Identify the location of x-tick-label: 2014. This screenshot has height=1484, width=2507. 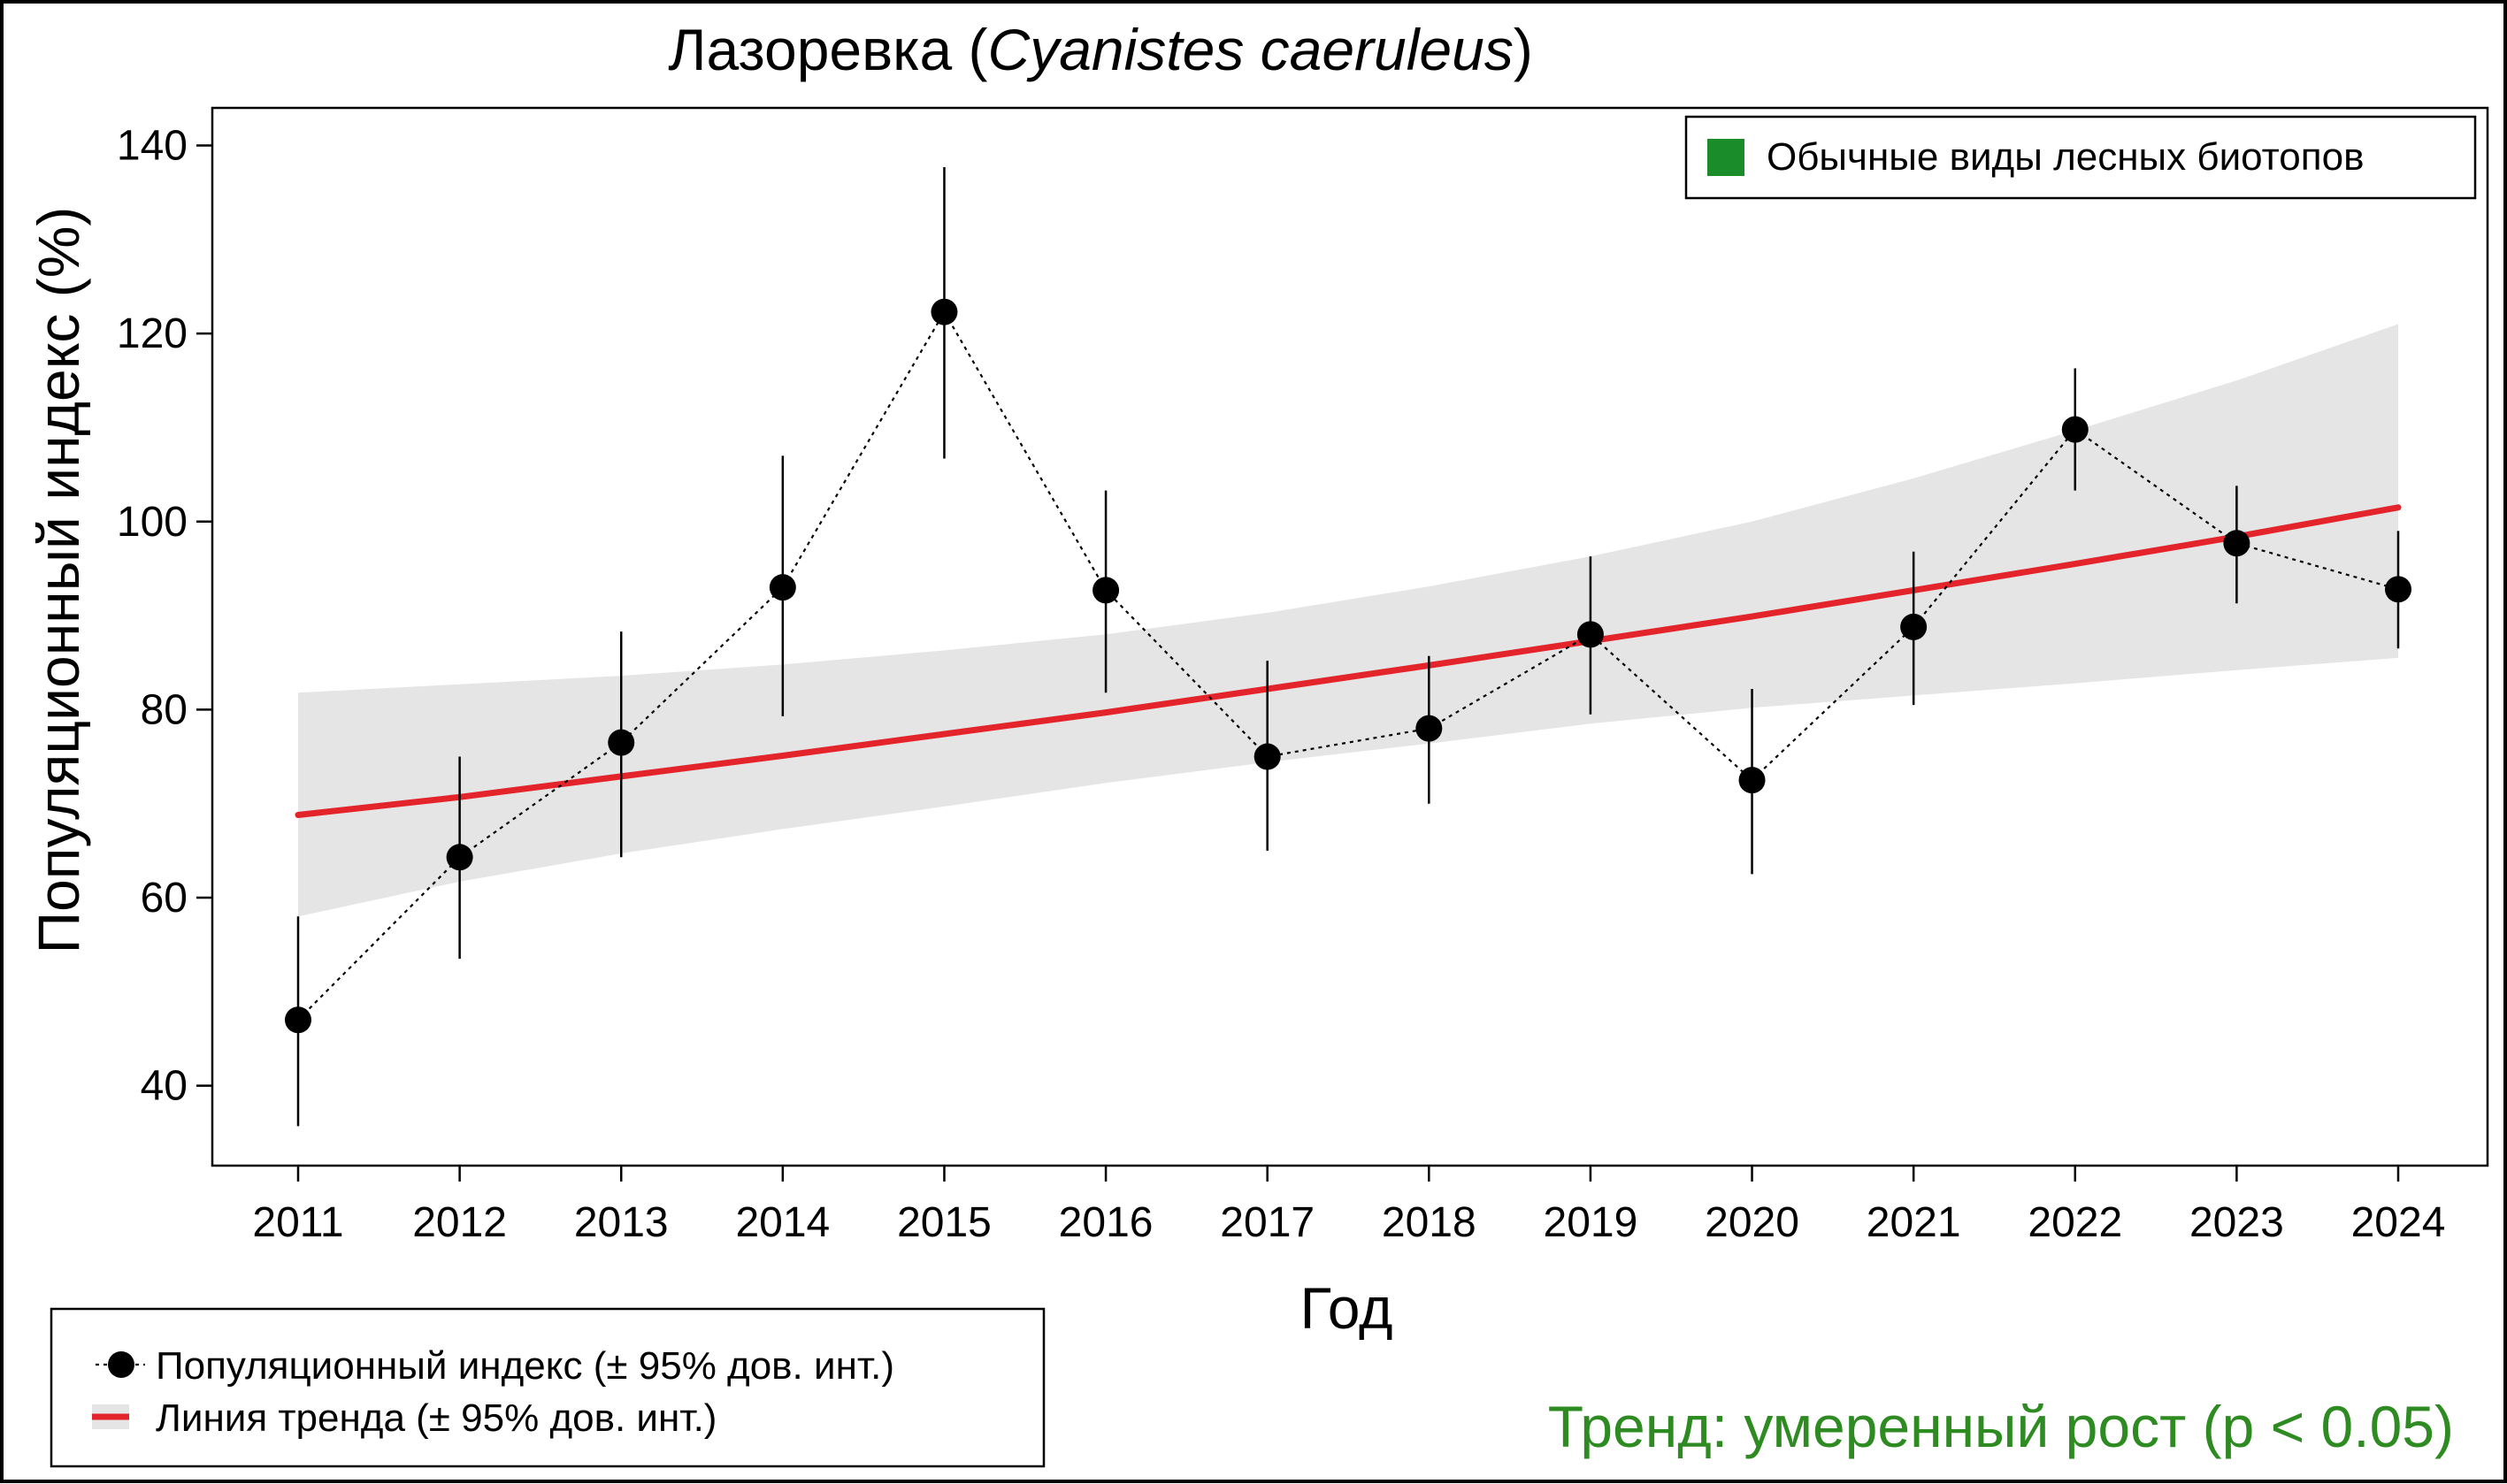
(782, 1222).